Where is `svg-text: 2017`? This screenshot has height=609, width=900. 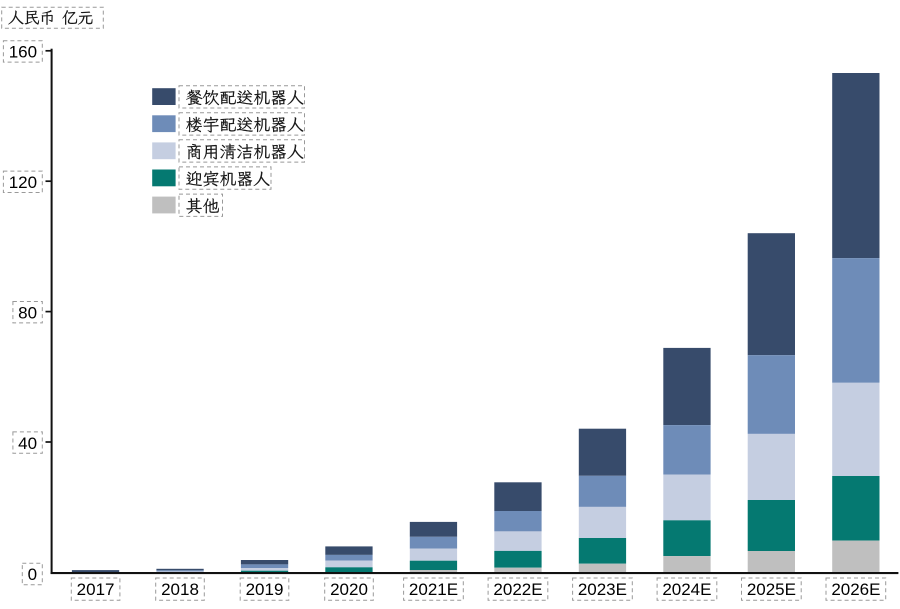
svg-text: 2017 is located at coordinates (96, 589).